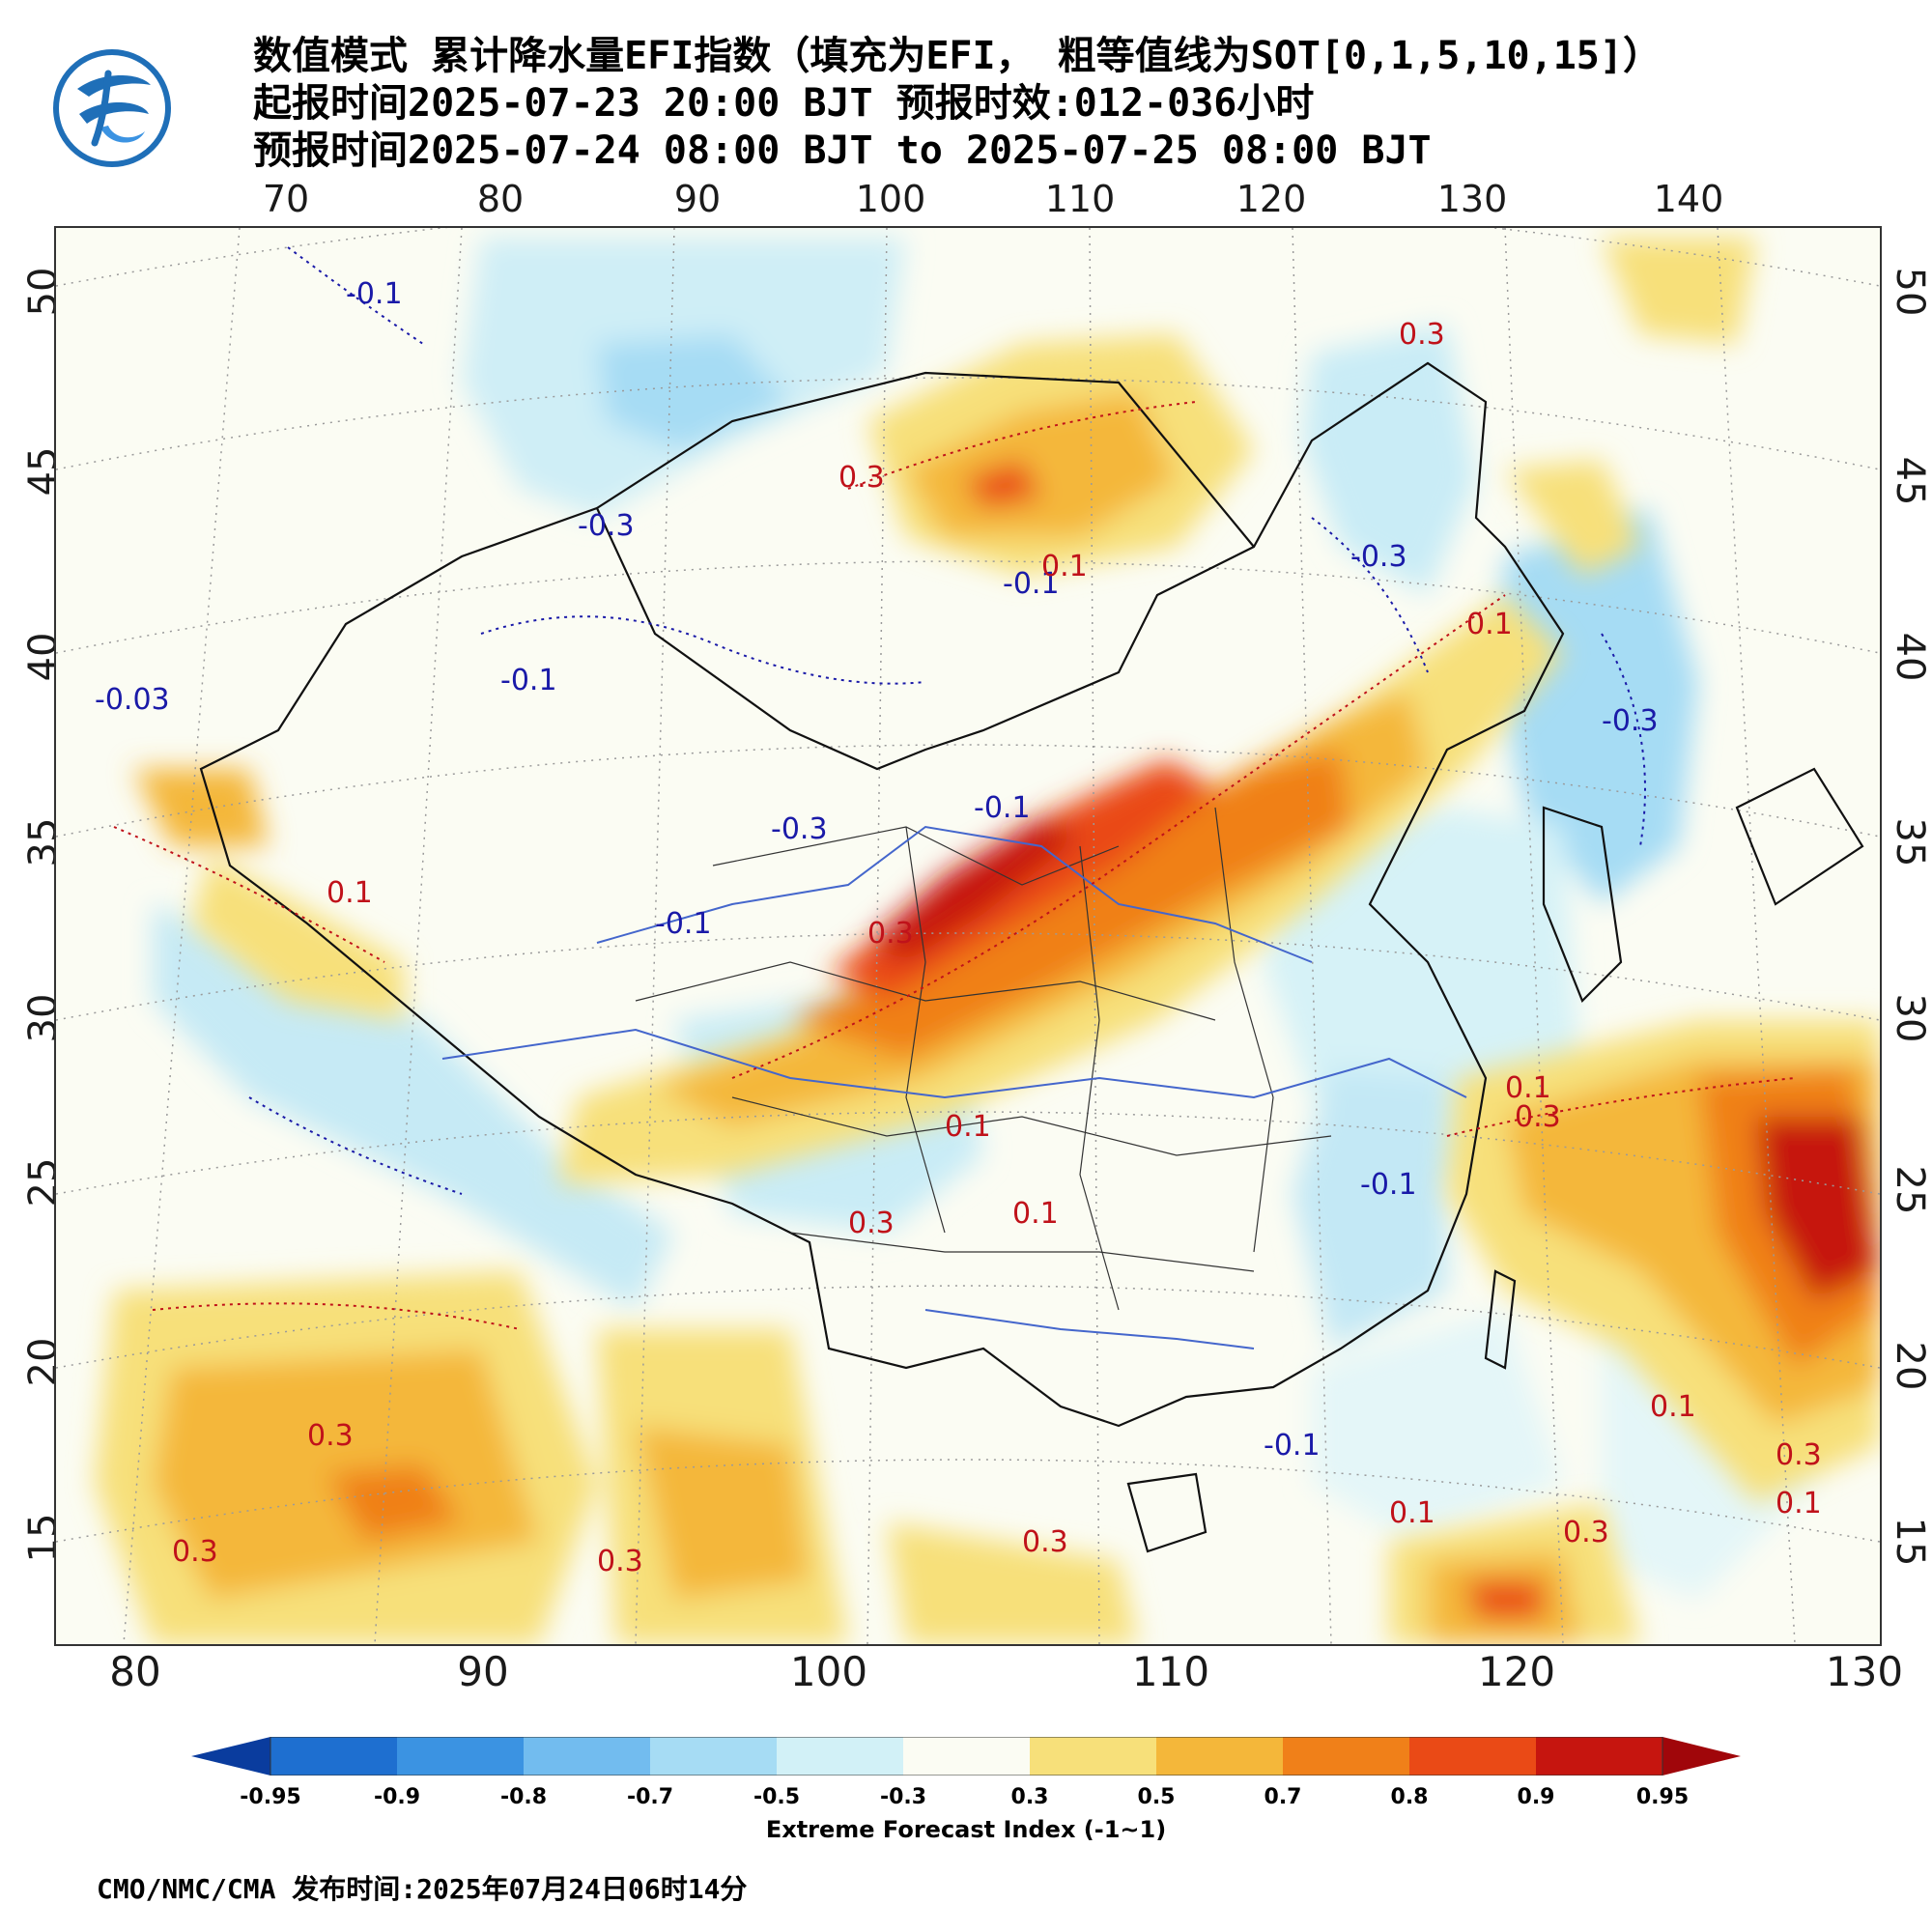 This screenshot has width=1932, height=1932. What do you see at coordinates (1910, 1366) in the screenshot?
I see `right-lat-label: 20` at bounding box center [1910, 1366].